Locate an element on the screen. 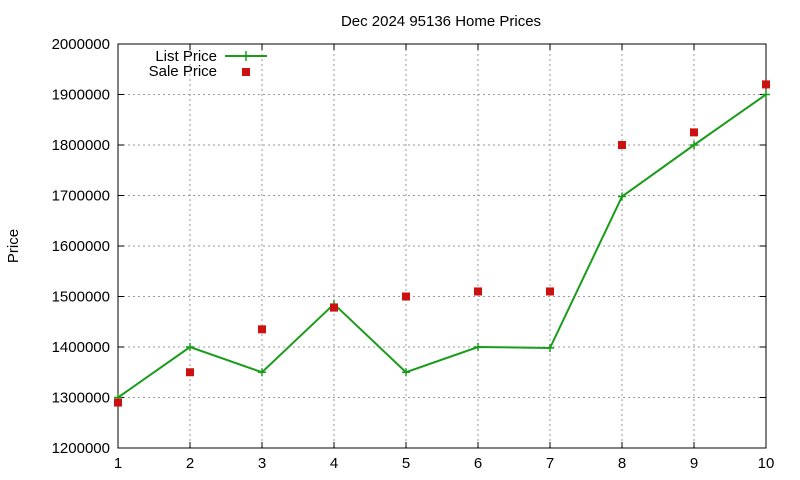  x-tick-label: 6 is located at coordinates (478, 463).